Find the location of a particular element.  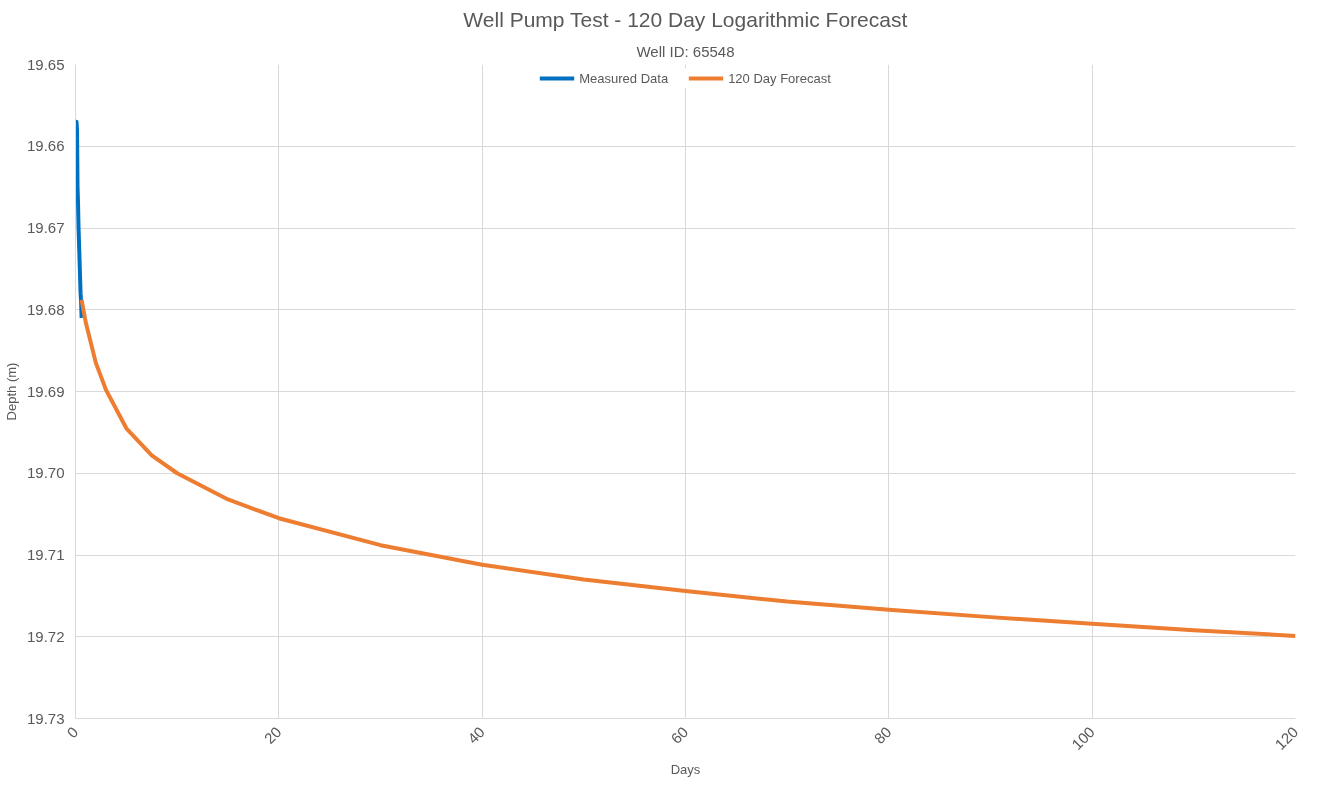

x-tick-label: 20 is located at coordinates (272, 735).